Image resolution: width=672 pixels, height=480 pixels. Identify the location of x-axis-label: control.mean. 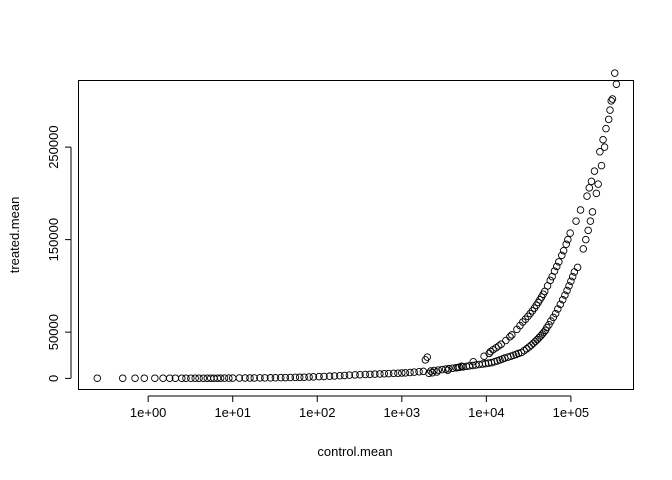
(354, 451).